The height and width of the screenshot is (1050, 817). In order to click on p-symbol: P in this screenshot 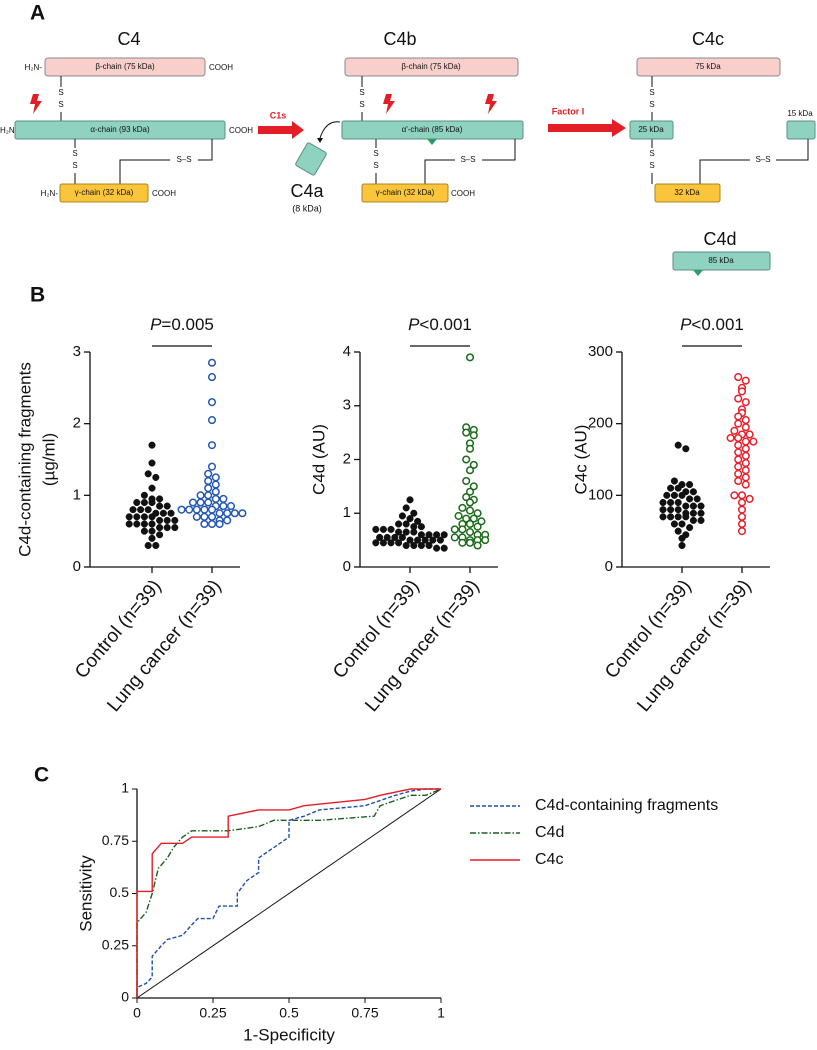, I will do `click(686, 324)`.